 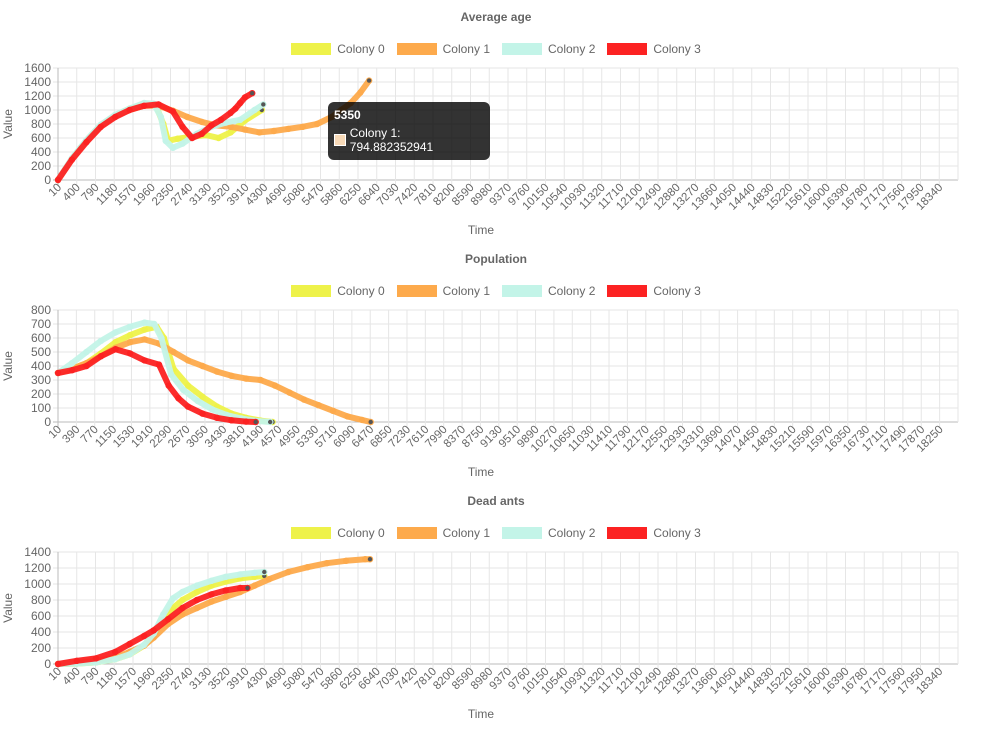 I want to click on tooltip-swatch, so click(x=340, y=140).